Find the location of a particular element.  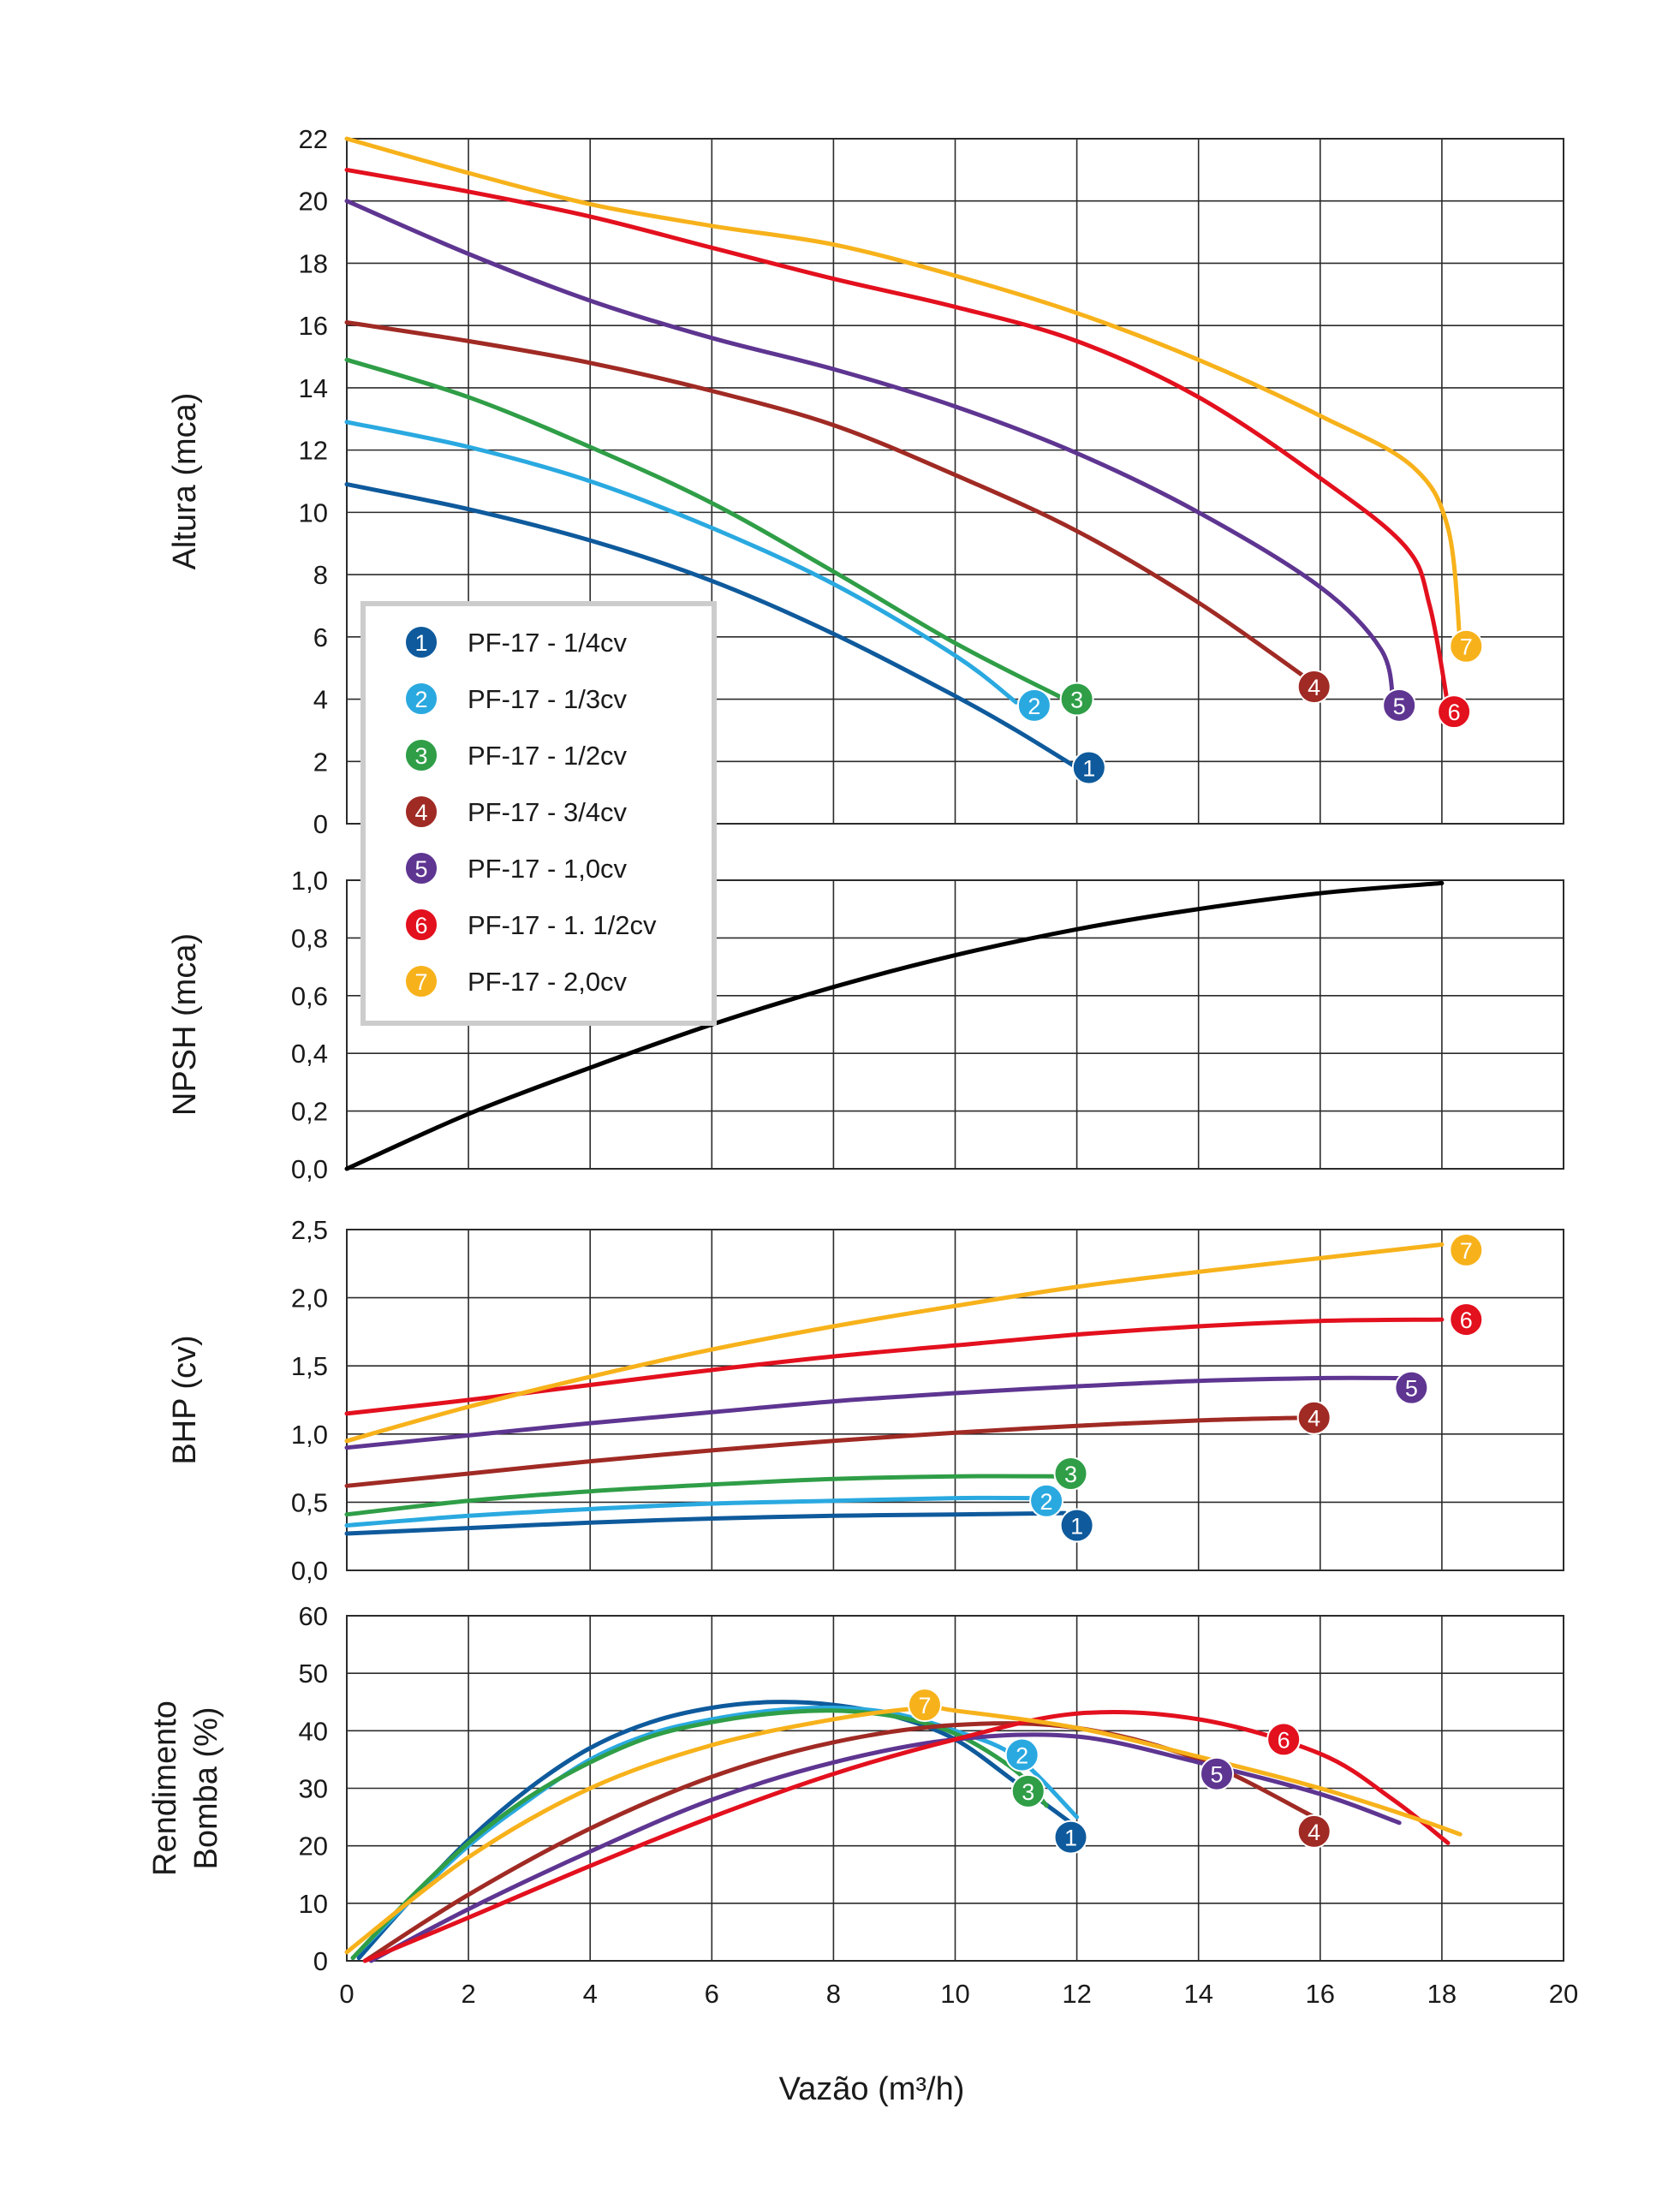

legend-badge-7: 7 is located at coordinates (421, 981).